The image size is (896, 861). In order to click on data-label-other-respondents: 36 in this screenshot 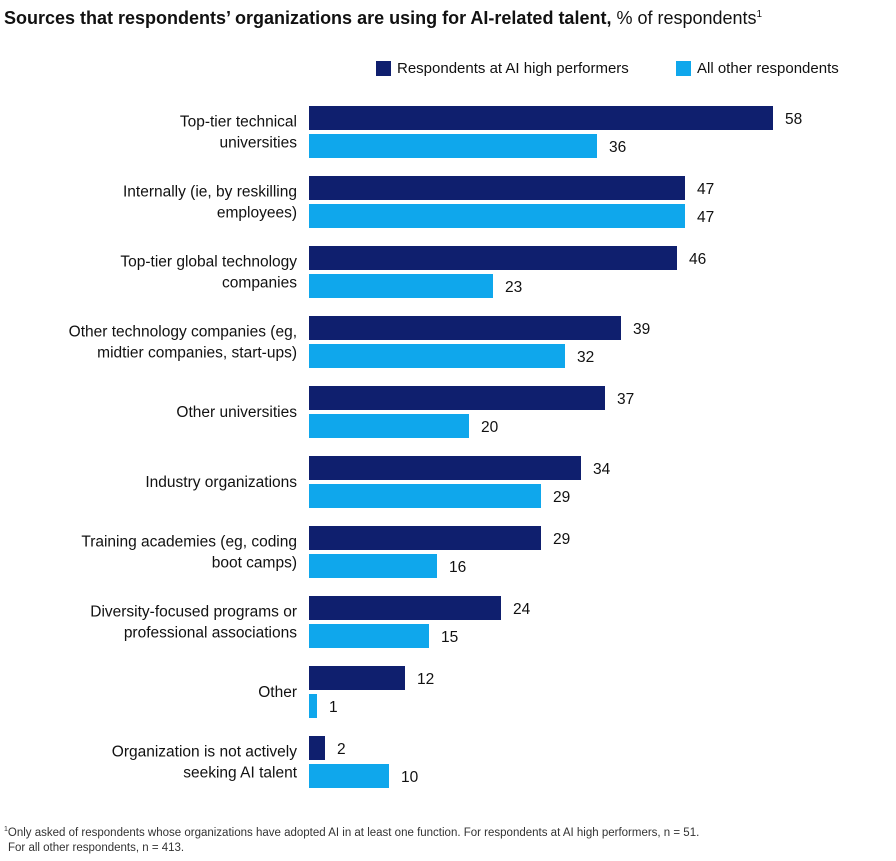, I will do `click(617, 147)`.